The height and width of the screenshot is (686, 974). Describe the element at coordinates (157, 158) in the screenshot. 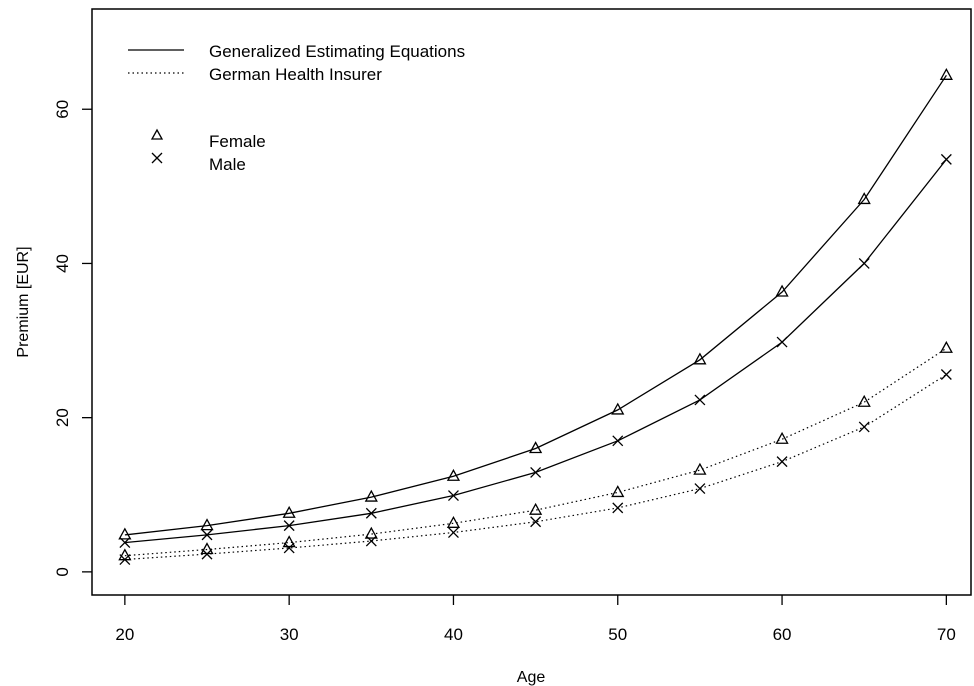

I see `legend-cross-icon` at that location.